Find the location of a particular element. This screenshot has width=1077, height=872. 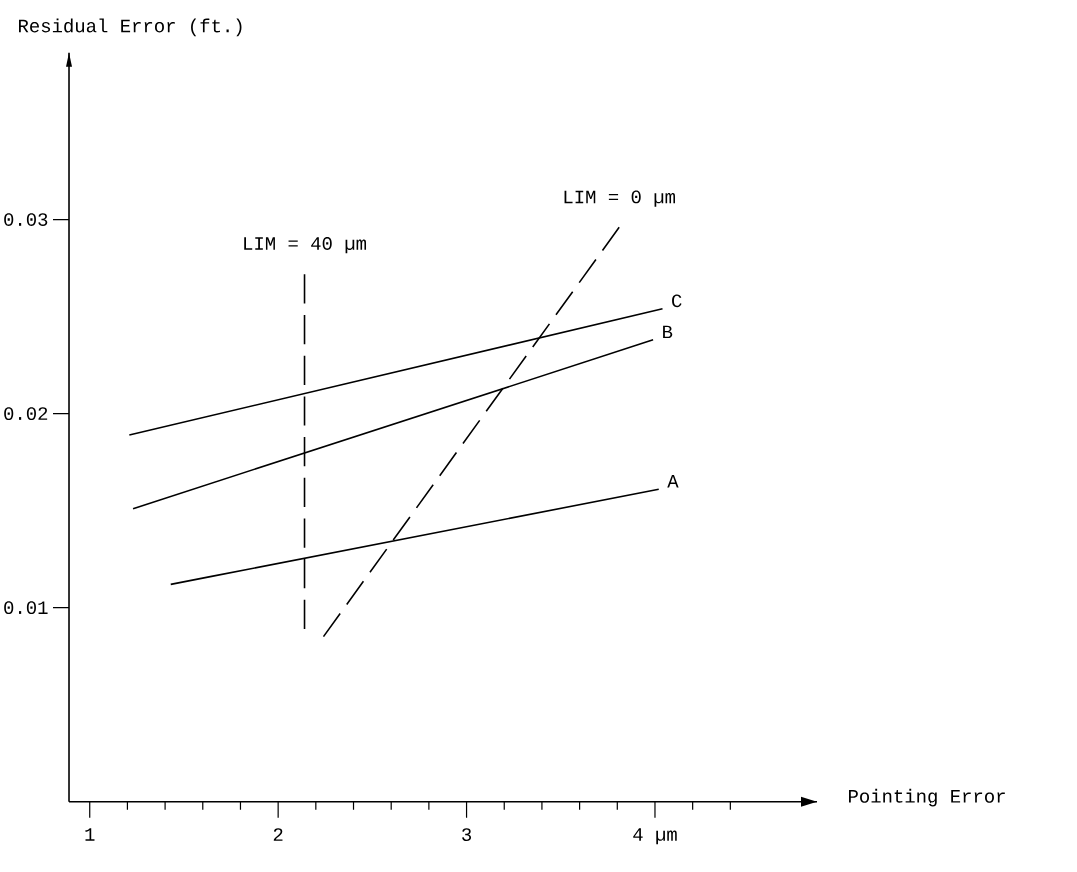

y-axis-title: Residual Error (ft.) is located at coordinates (130, 27).